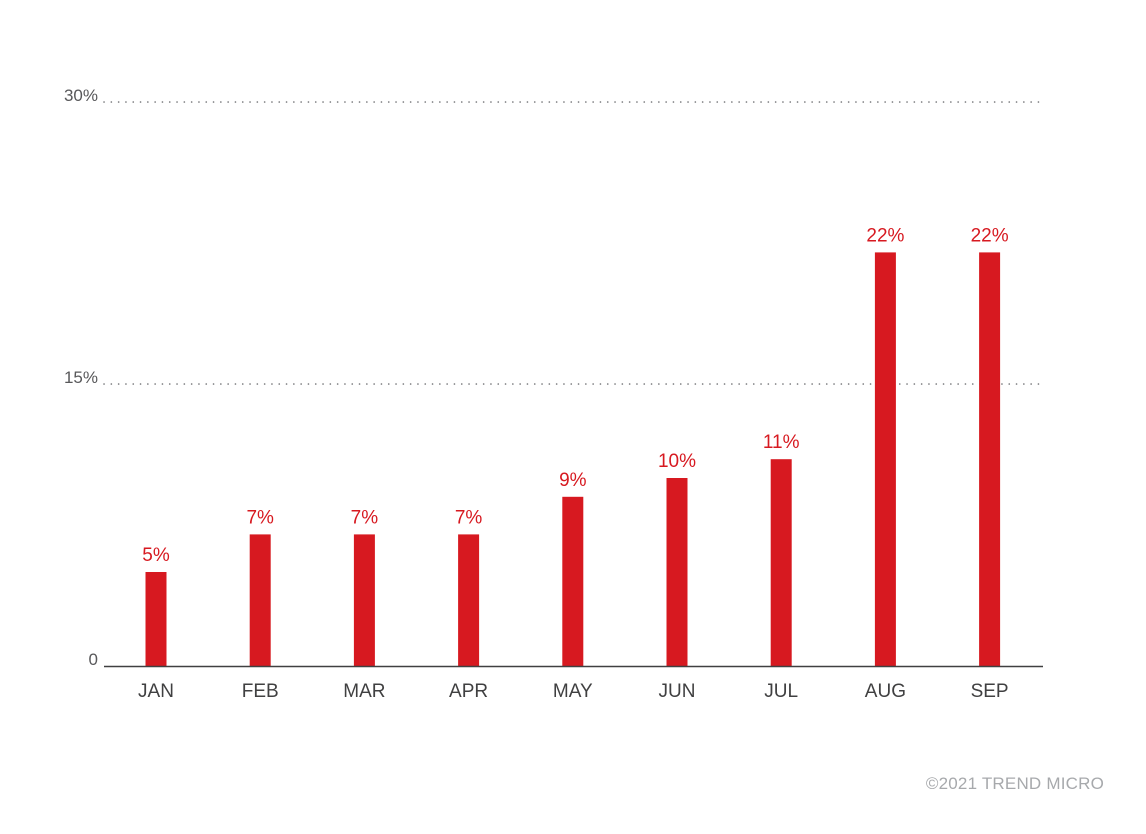 This screenshot has height=834, width=1146. I want to click on x-tick-label: MAY, so click(573, 691).